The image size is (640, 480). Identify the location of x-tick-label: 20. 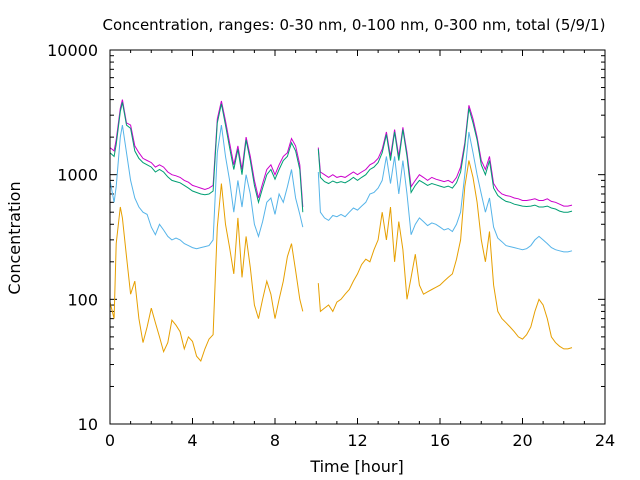
(522, 440).